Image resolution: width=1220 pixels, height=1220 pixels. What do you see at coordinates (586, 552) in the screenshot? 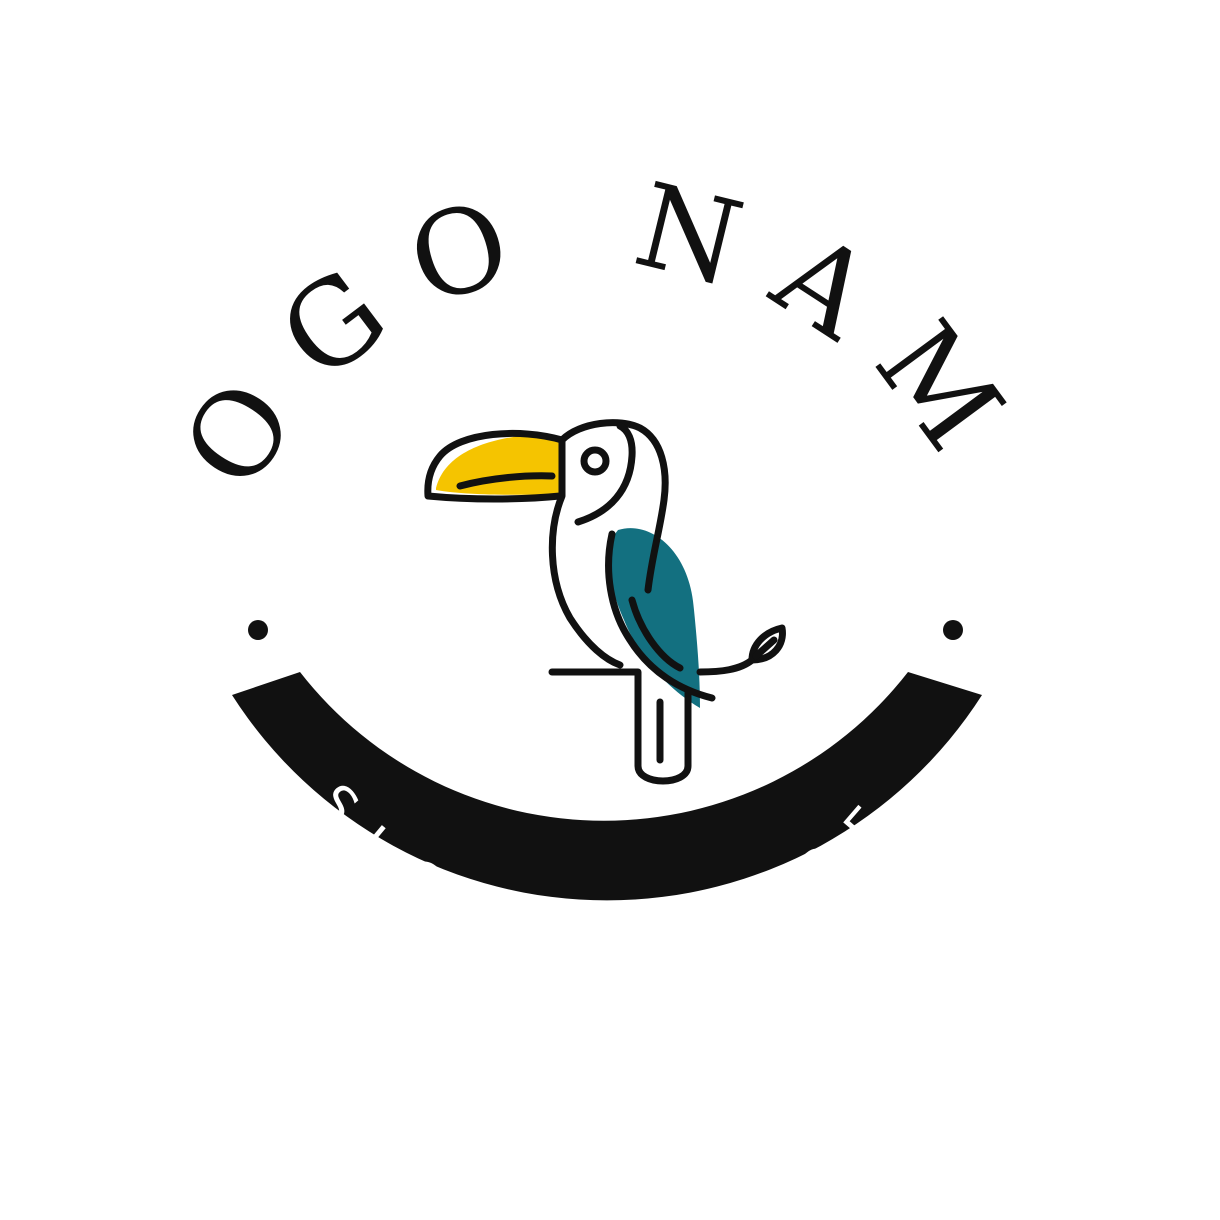
I see `body-outline` at bounding box center [586, 552].